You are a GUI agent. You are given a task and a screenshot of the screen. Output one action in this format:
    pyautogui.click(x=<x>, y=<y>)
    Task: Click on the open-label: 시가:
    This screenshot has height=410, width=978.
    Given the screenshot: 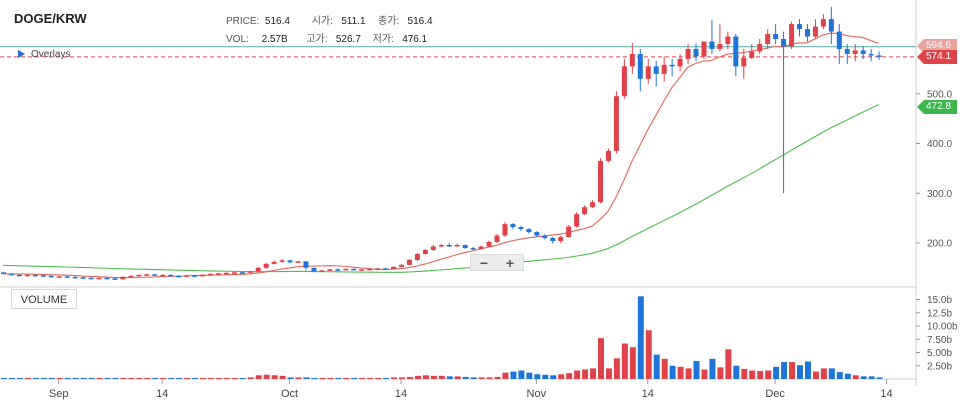 What is the action you would take?
    pyautogui.click(x=322, y=21)
    